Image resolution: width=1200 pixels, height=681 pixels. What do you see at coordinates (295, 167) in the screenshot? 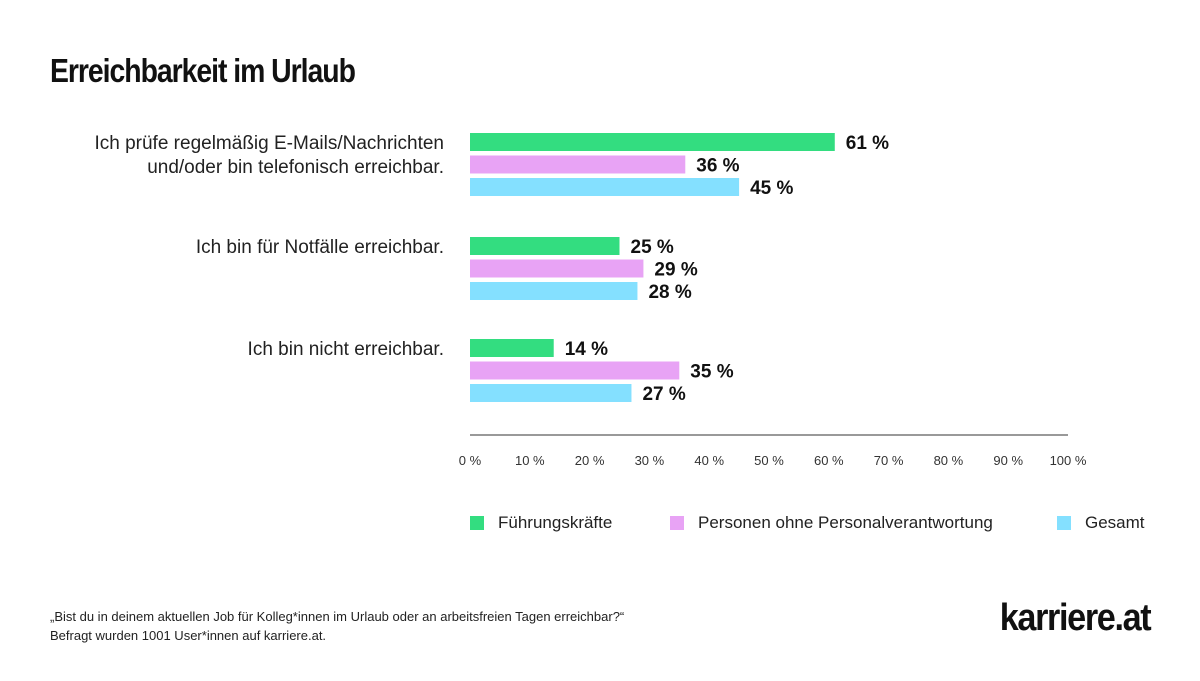
I see `category-label-1-line-2: und/oder bin telefonisch erreichbar.` at bounding box center [295, 167].